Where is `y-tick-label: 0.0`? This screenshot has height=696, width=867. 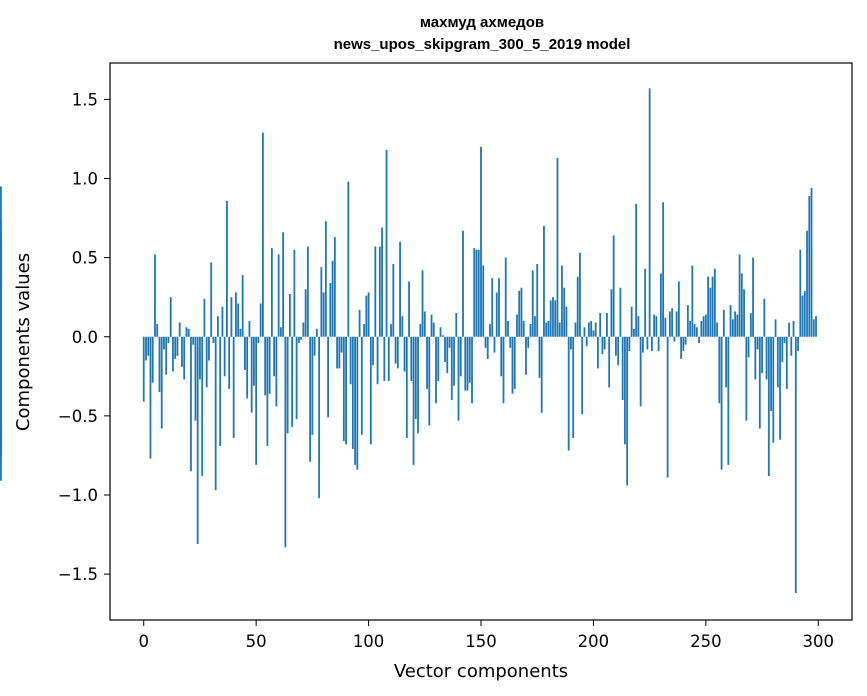
y-tick-label: 0.0 is located at coordinates (85, 337).